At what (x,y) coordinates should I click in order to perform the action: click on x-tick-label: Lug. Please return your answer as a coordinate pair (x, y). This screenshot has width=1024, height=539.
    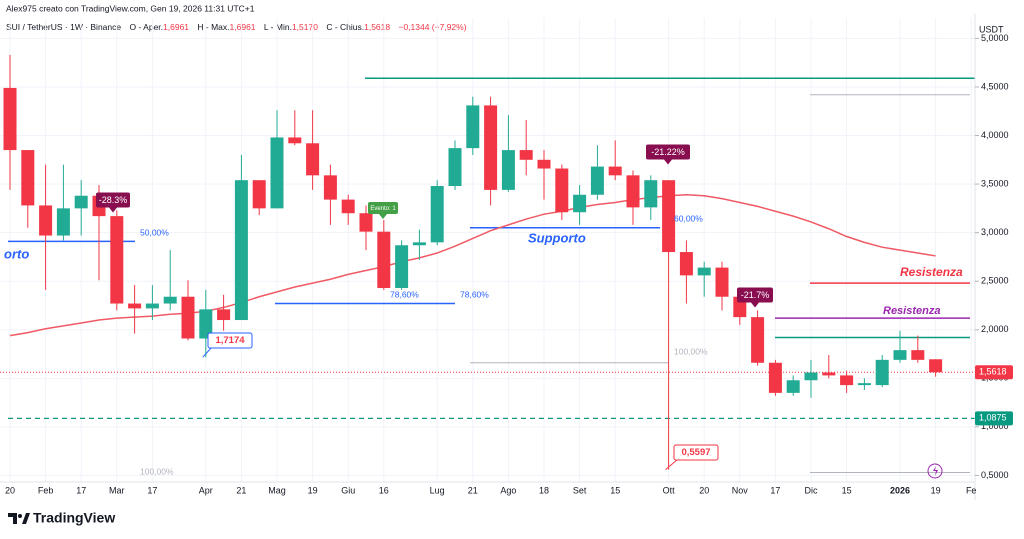
    Looking at the image, I should click on (437, 490).